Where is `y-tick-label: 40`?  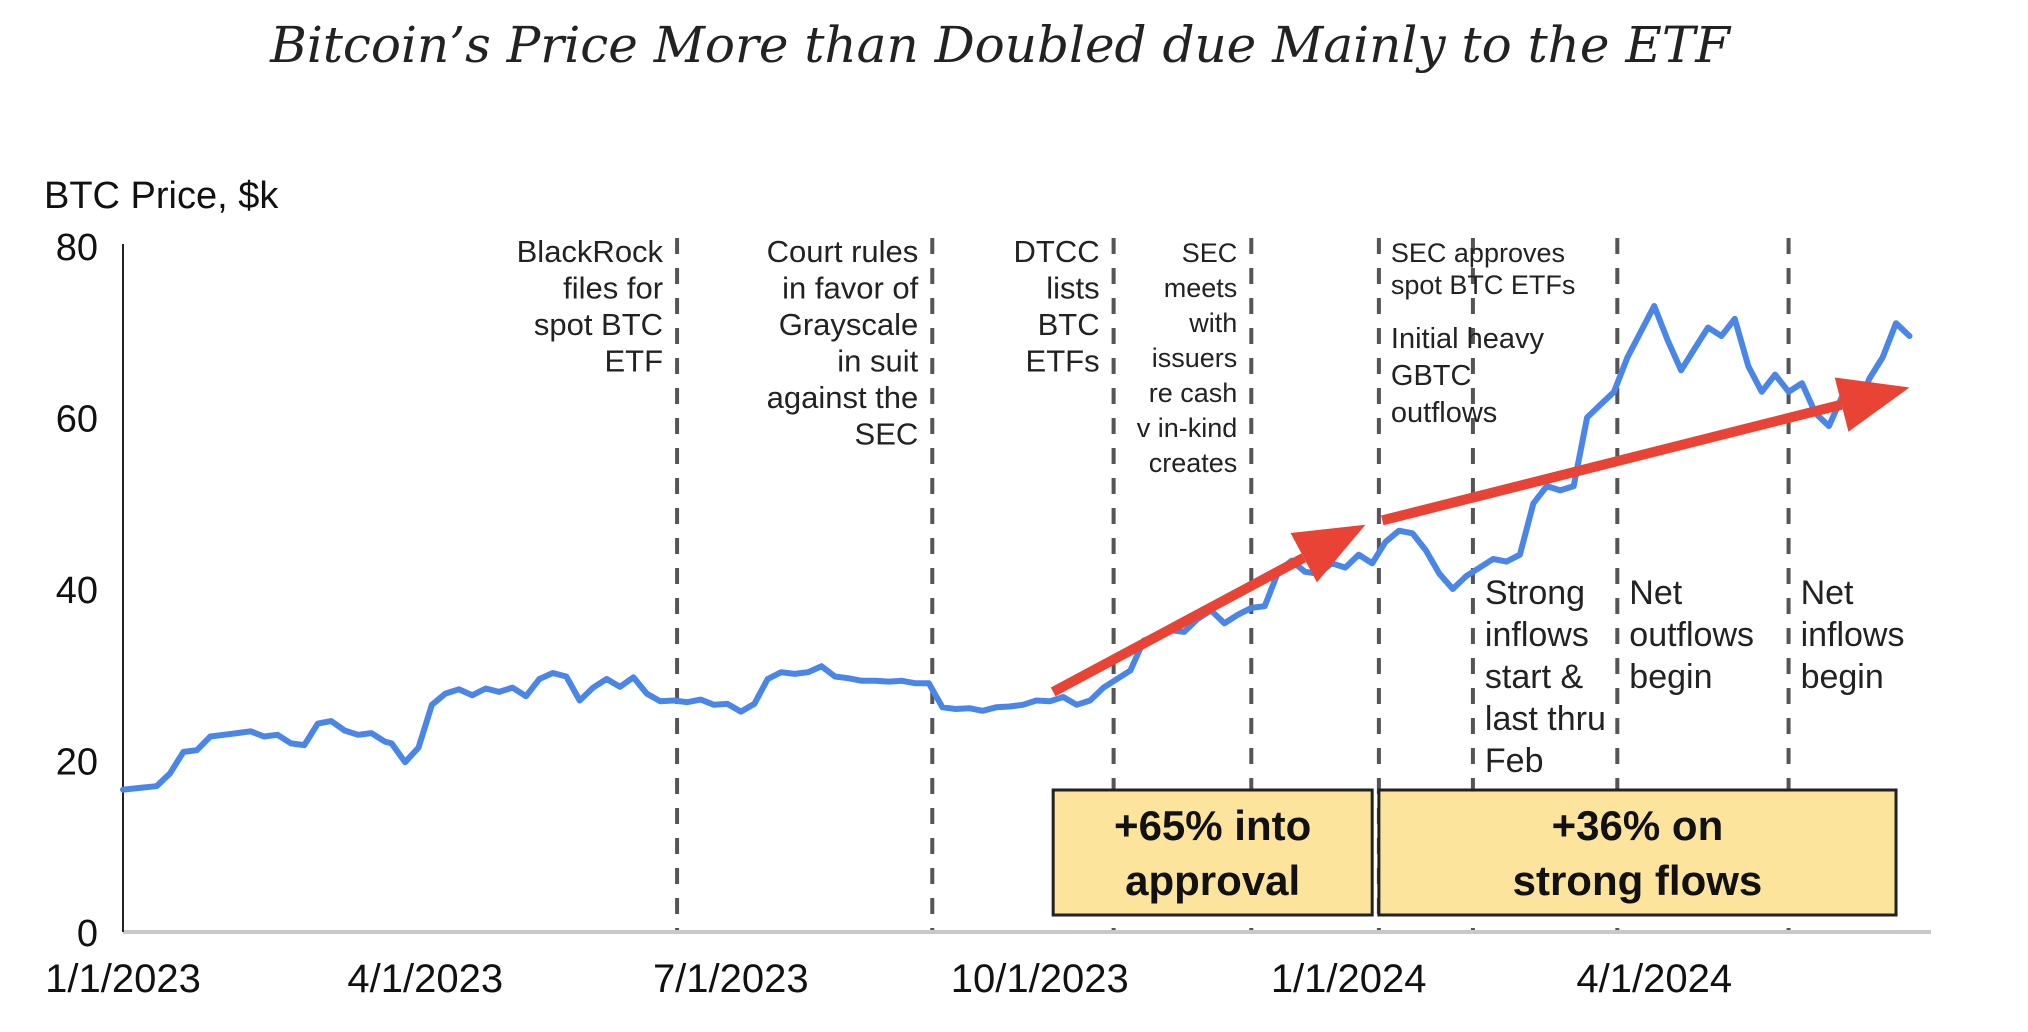
y-tick-label: 40 is located at coordinates (77, 591).